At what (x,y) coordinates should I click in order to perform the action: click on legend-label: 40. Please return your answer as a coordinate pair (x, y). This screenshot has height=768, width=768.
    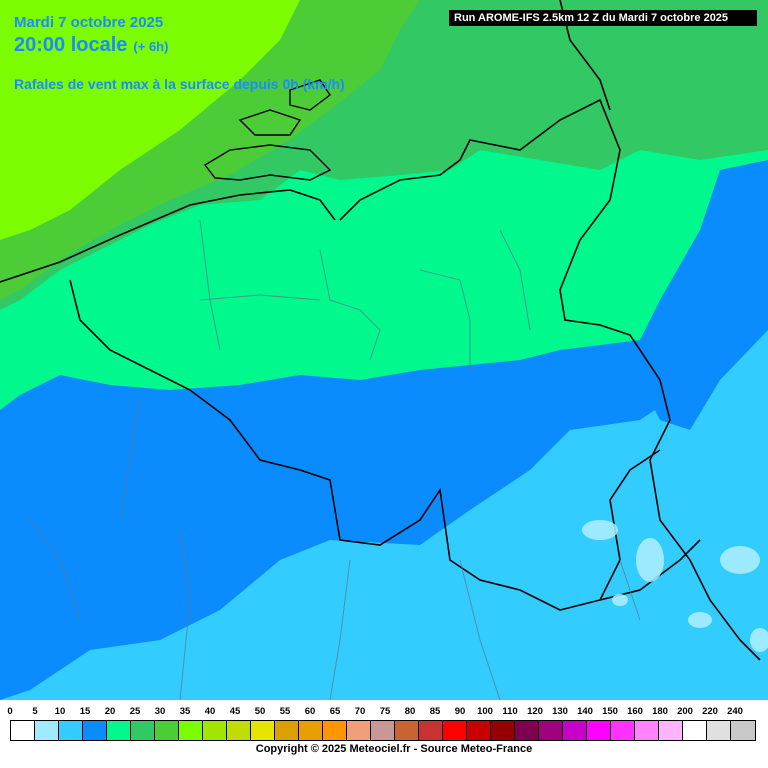
    Looking at the image, I should click on (210, 711).